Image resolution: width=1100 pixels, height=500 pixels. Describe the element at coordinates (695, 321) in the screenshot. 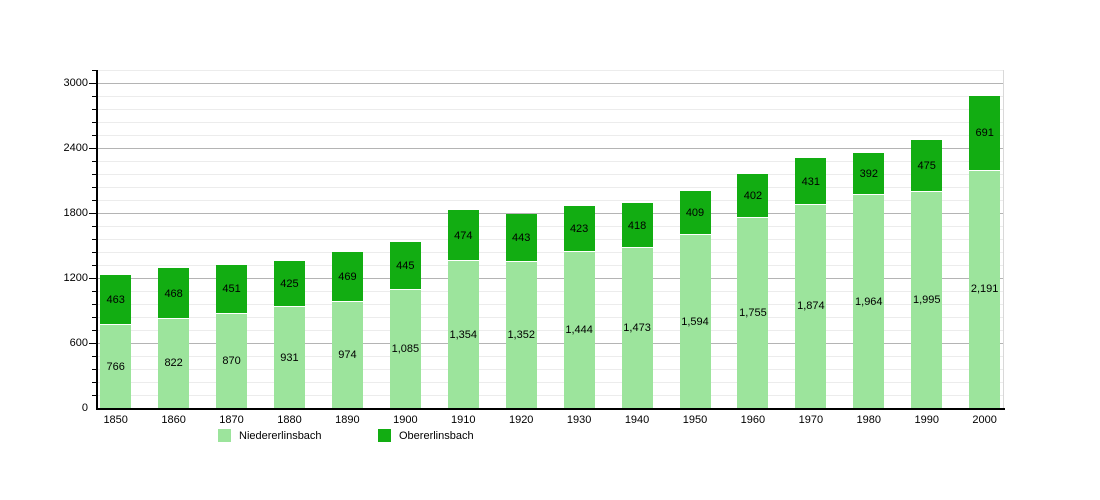

I see `bar-value-label: 1,594` at that location.